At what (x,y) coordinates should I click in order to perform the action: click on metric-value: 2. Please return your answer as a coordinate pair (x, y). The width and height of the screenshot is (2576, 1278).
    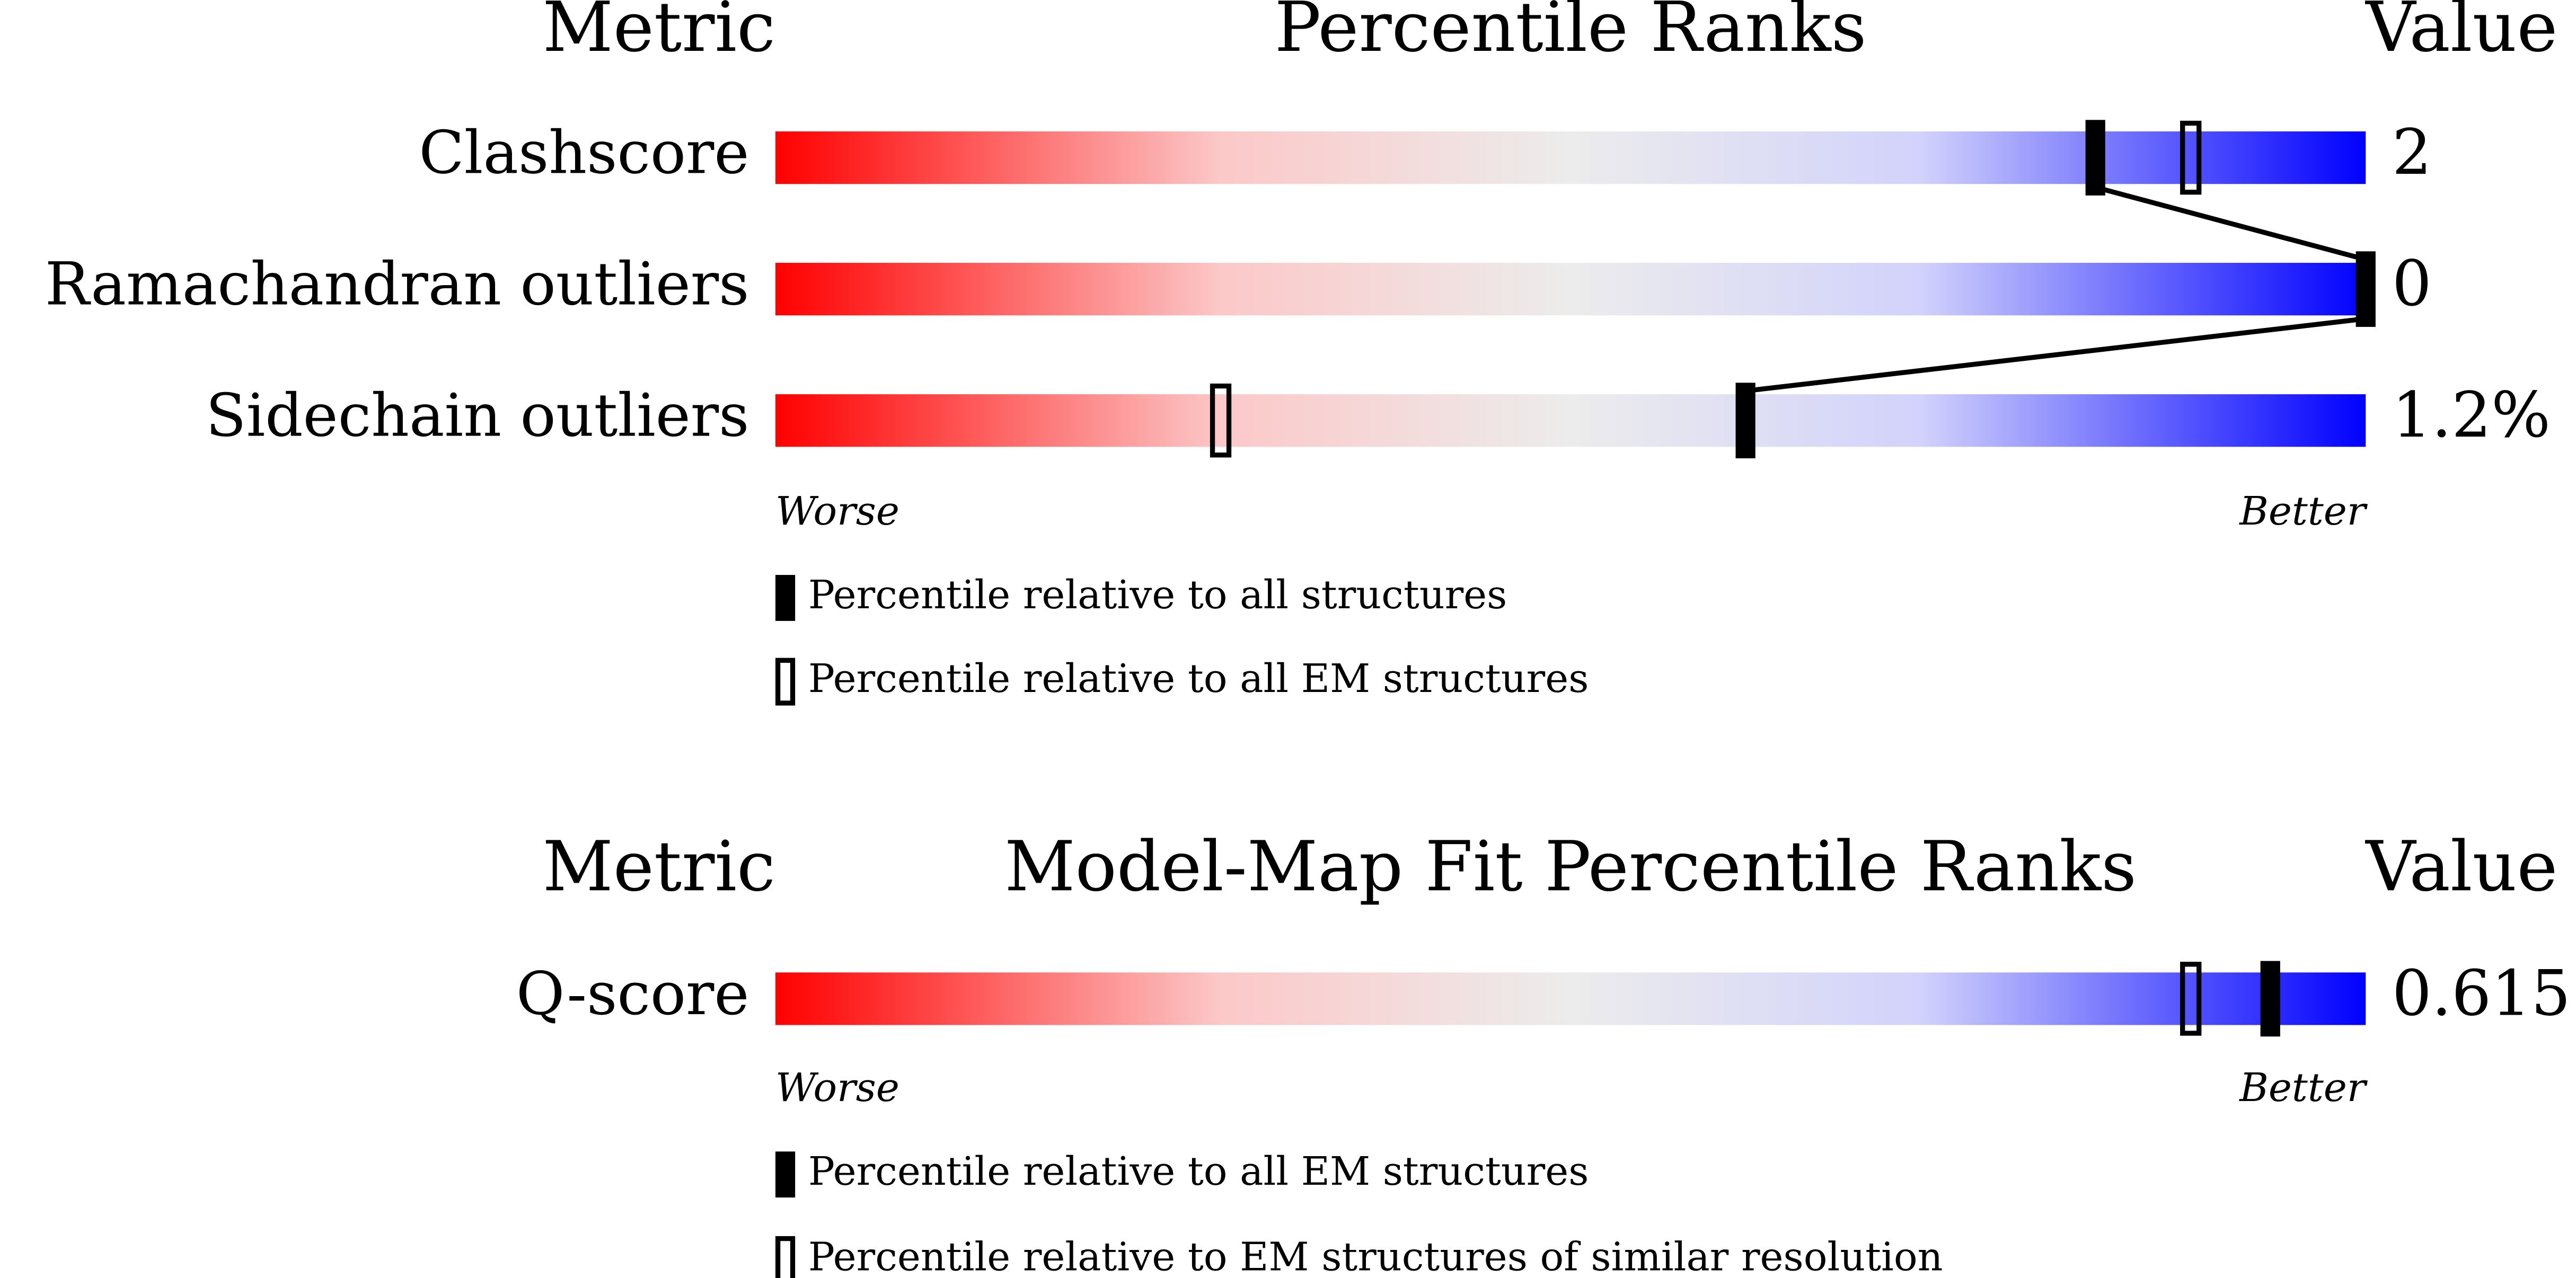
    Looking at the image, I should click on (2412, 152).